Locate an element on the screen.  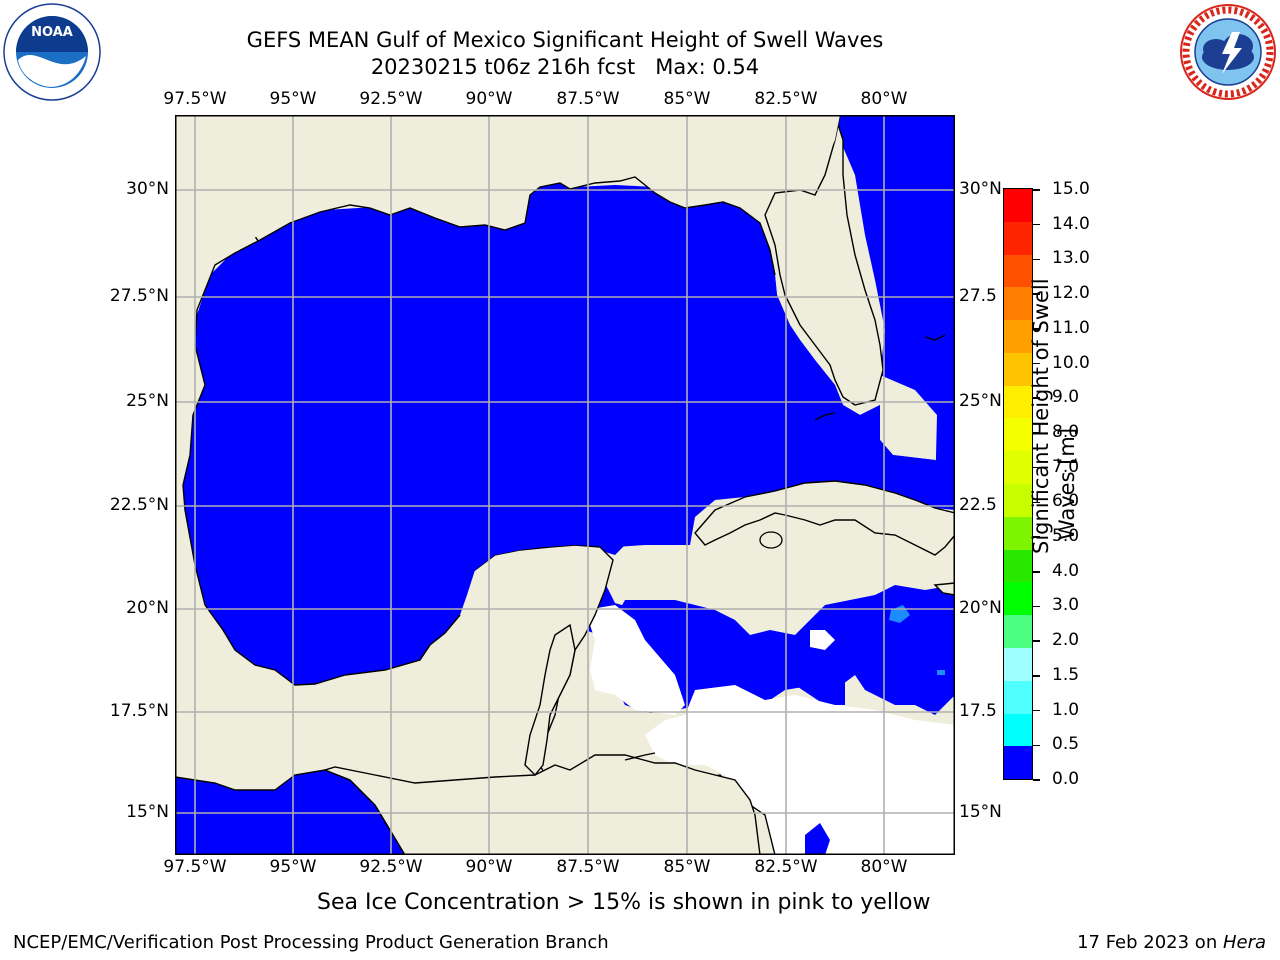
colorbar-title: Significant Height of Swell Waves [m] is located at coordinates (1058, 416).